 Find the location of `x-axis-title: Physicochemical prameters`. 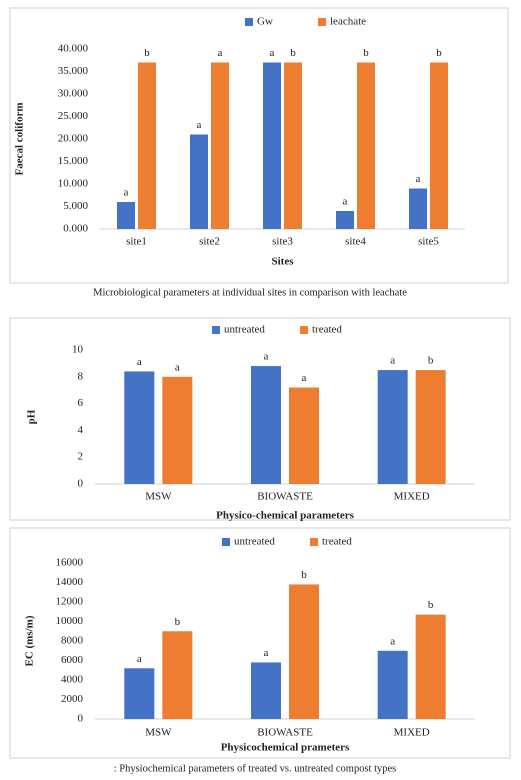

x-axis-title: Physicochemical prameters is located at coordinates (285, 748).